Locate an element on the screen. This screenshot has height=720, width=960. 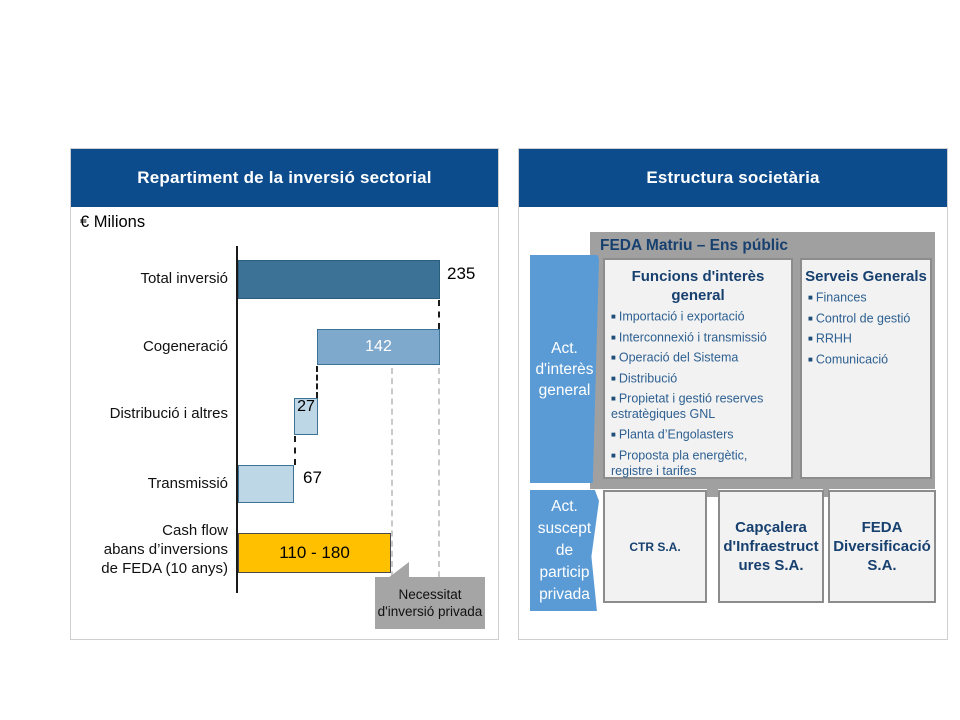
act-particip-privada-box: Act. suscept de particip privada is located at coordinates (564, 550).